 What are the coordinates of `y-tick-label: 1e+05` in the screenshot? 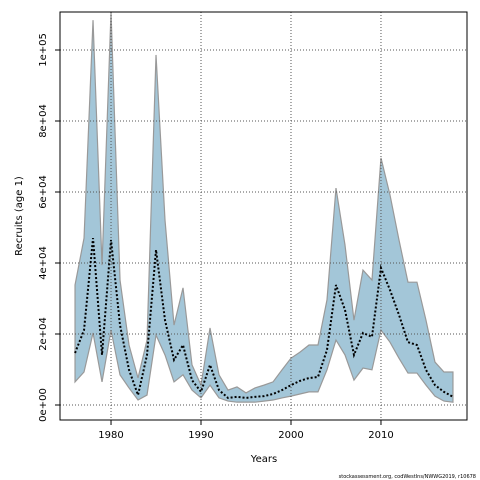 It's located at (43, 50).